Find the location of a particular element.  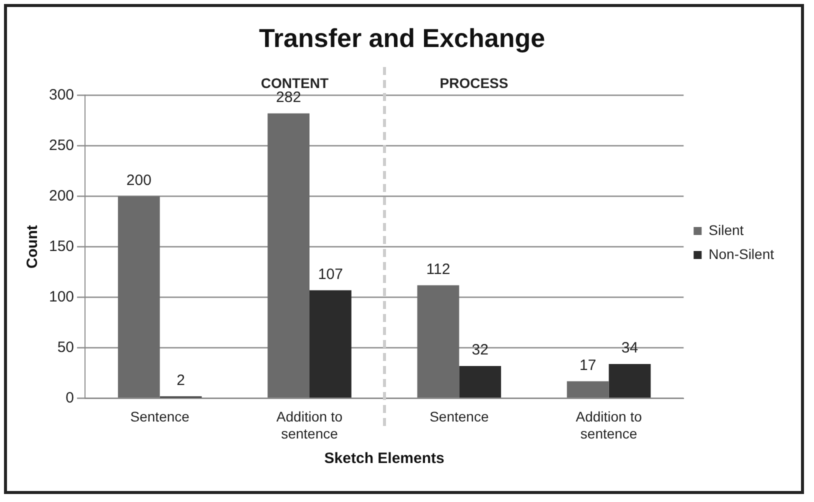

y-tick-label: 300 is located at coordinates (61, 95).